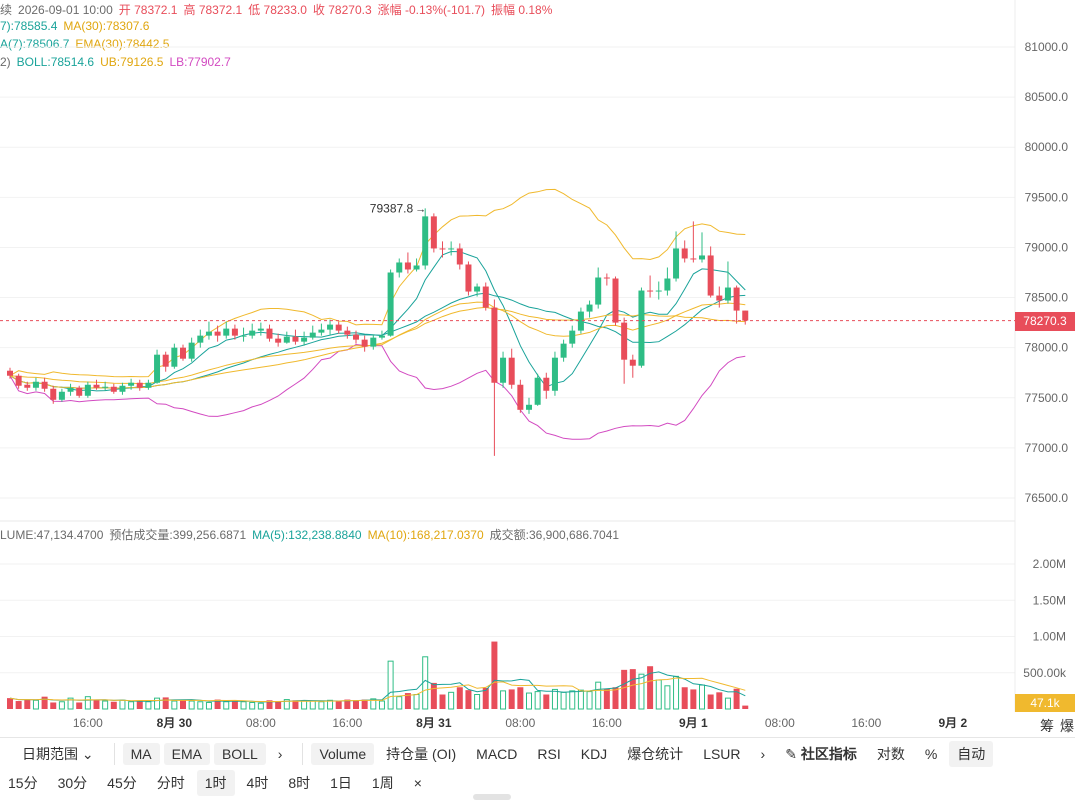 The image size is (1075, 808). I want to click on interval-45m: 45分, so click(122, 783).